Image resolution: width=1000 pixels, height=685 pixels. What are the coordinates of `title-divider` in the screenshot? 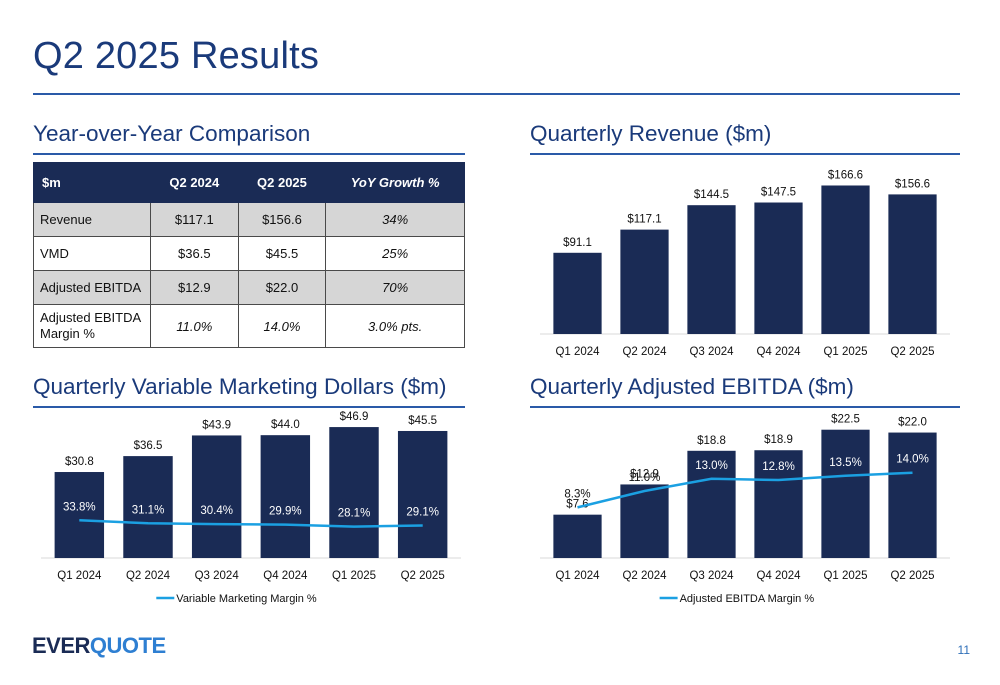 It's located at (496, 94).